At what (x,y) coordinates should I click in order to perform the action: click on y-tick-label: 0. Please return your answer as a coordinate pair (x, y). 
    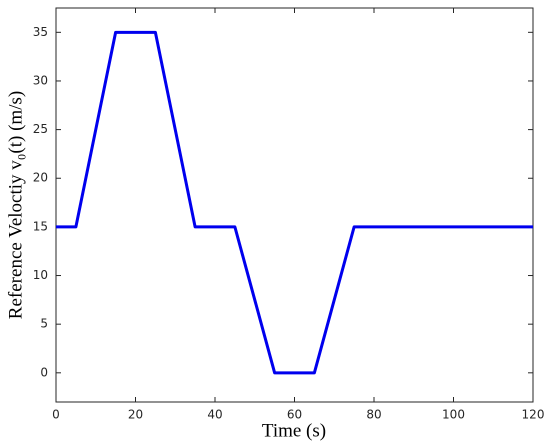
    Looking at the image, I should click on (44, 372).